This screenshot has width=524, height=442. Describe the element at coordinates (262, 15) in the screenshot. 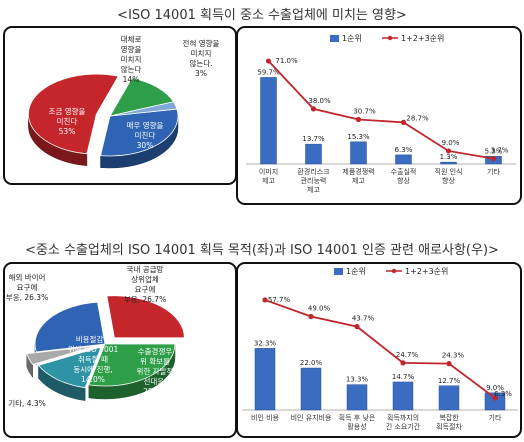

I see `top-title: <ISO 14001 획득이 중소 수출업체에 미치는 영향>` at that location.